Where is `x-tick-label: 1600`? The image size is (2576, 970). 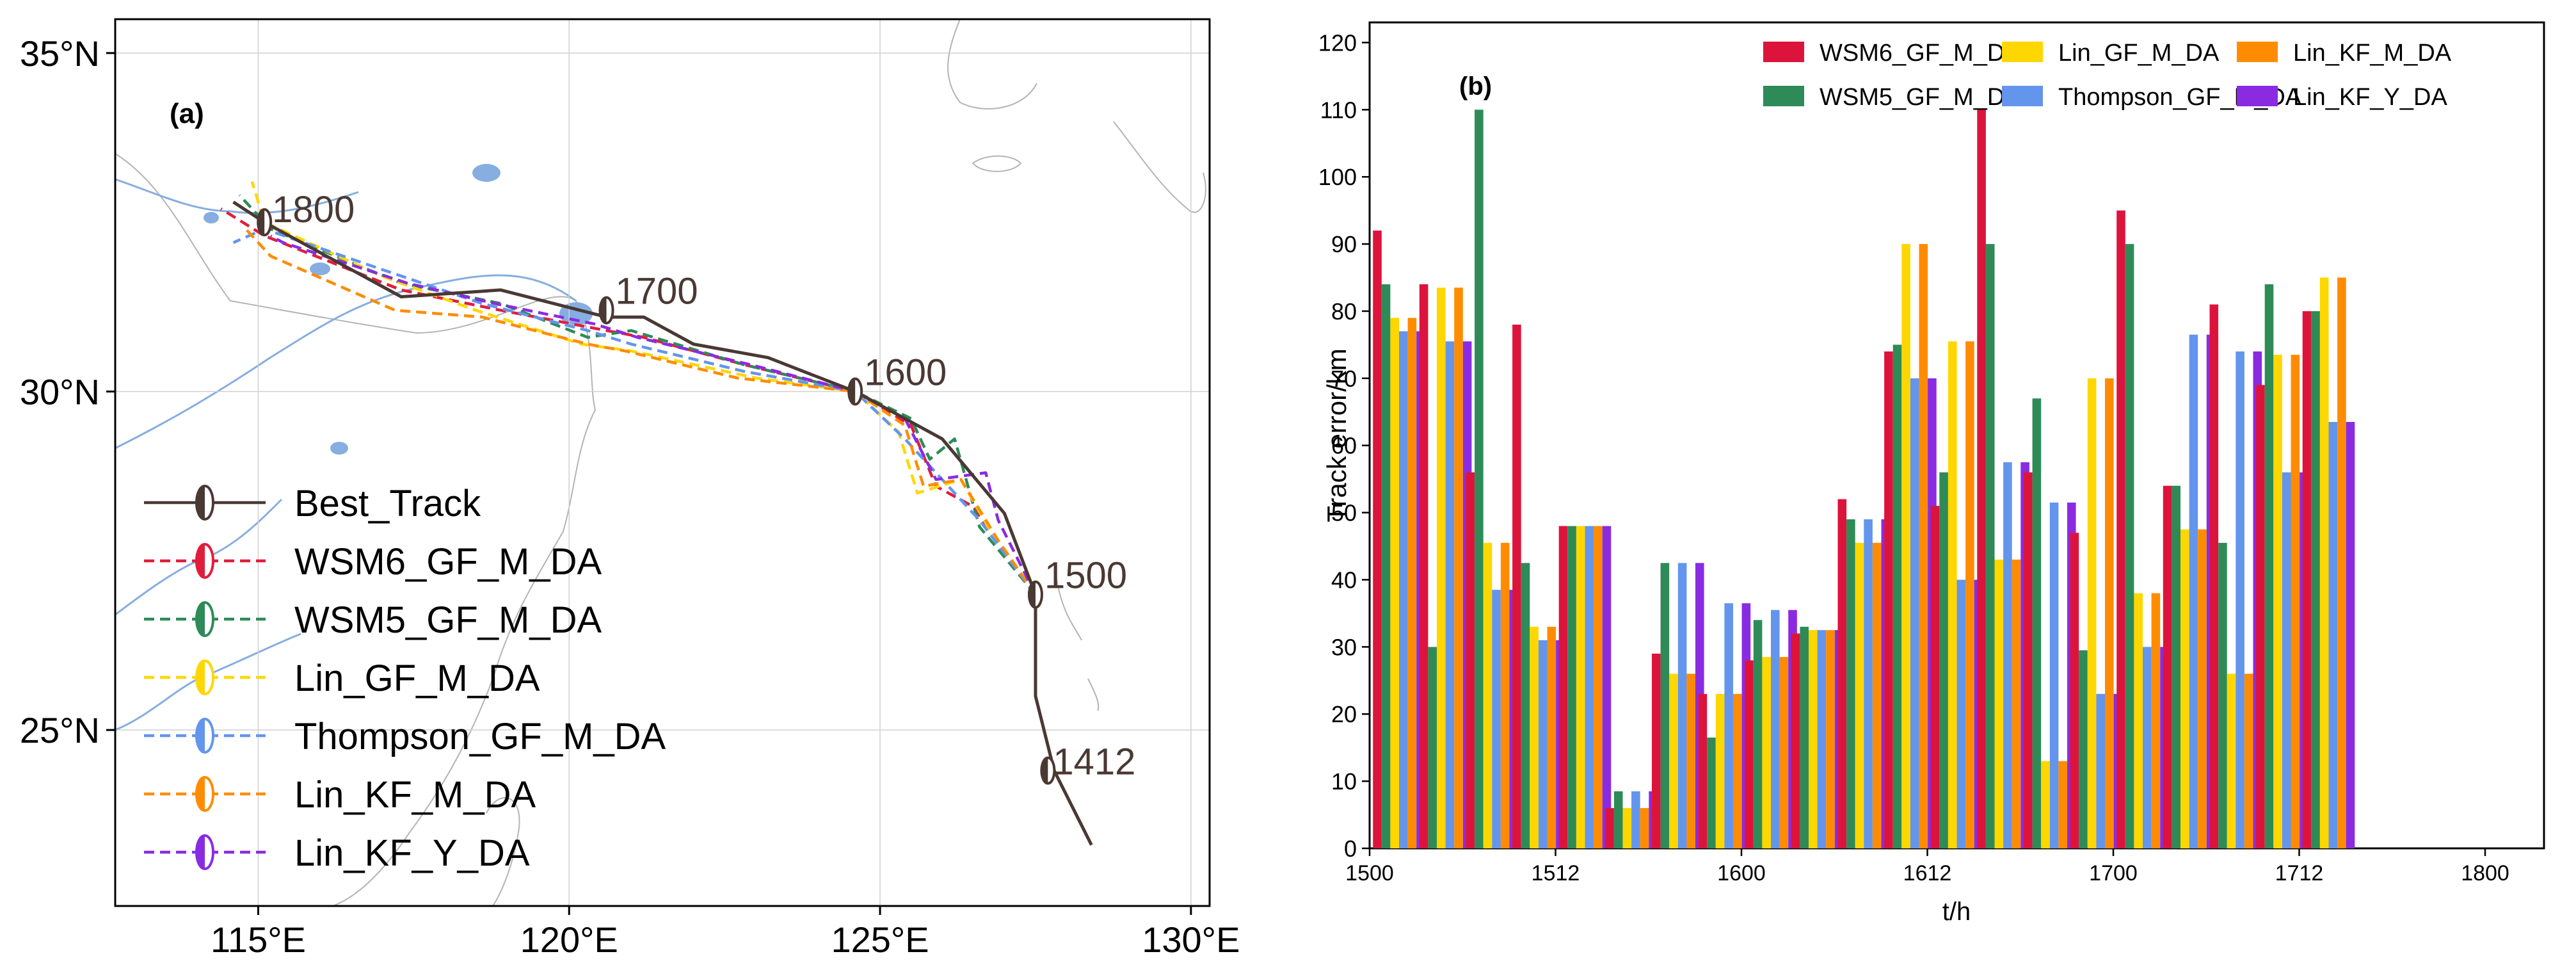 x-tick-label: 1600 is located at coordinates (1741, 873).